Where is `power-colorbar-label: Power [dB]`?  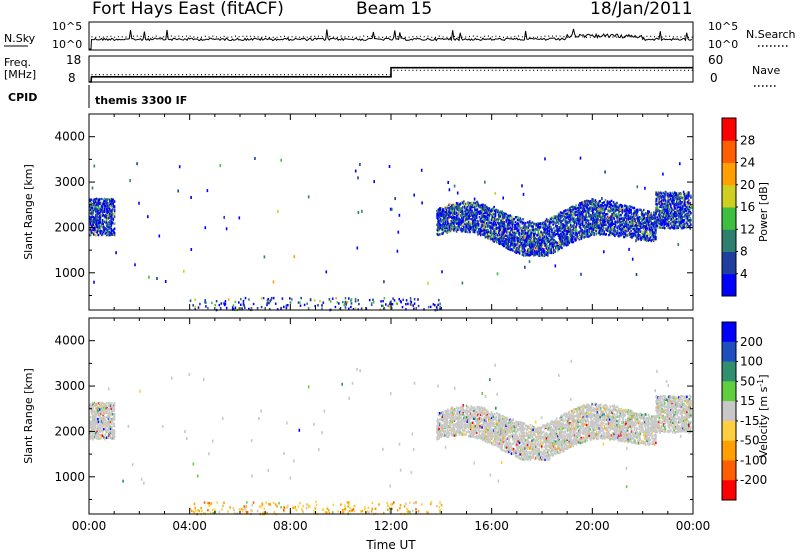 power-colorbar-label: Power [dB] is located at coordinates (763, 212).